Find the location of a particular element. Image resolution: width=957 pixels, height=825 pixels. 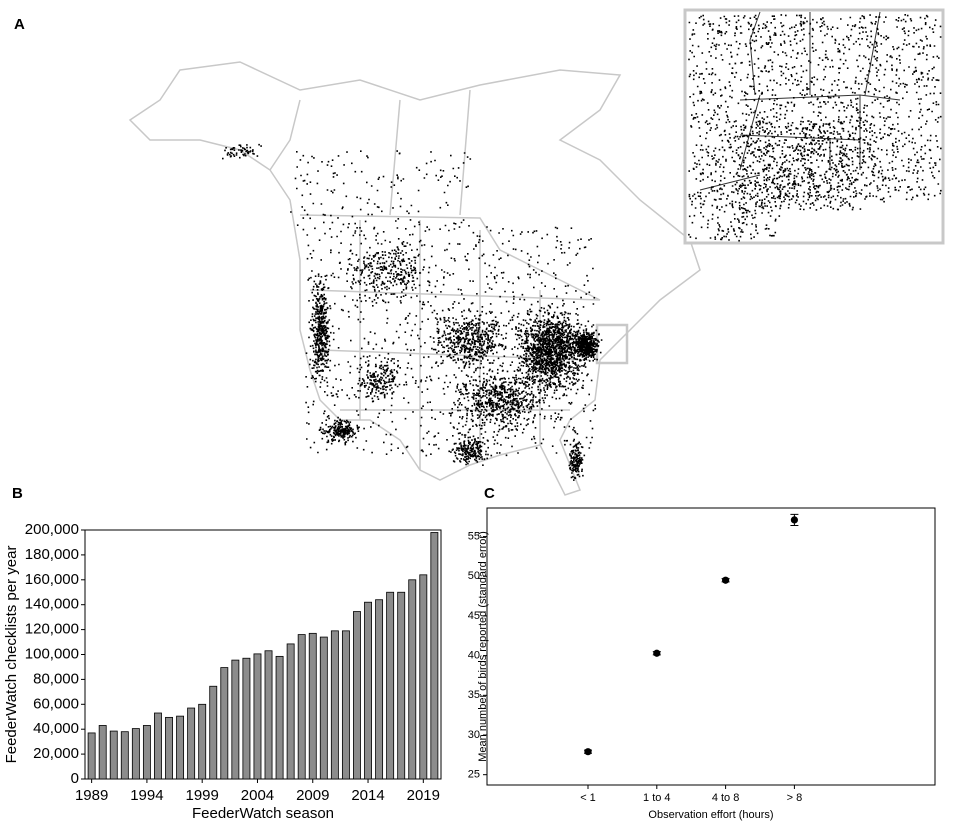

y-tick-label: 20,000 is located at coordinates (56, 753).